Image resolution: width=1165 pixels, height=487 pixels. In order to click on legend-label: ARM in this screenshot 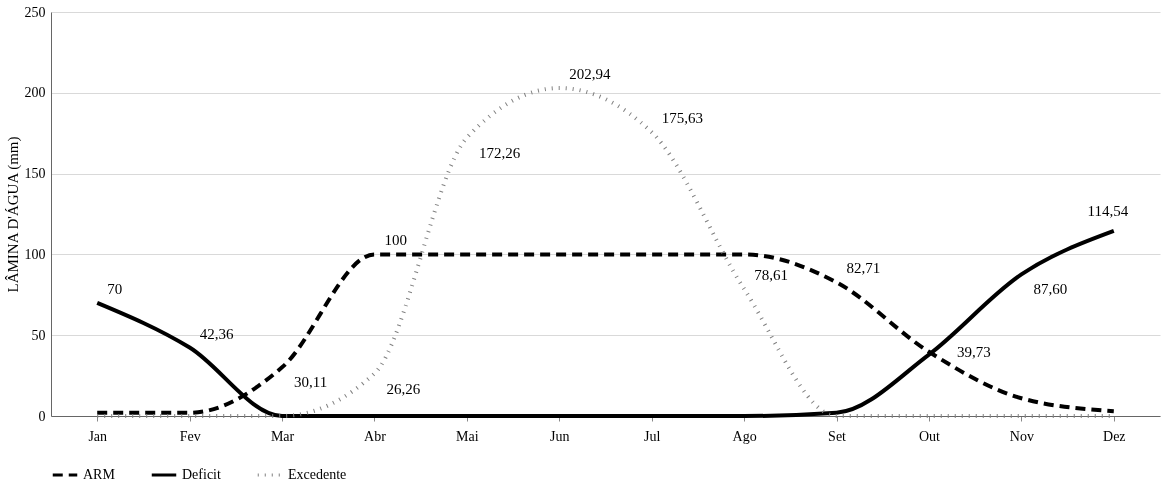, I will do `click(99, 474)`.